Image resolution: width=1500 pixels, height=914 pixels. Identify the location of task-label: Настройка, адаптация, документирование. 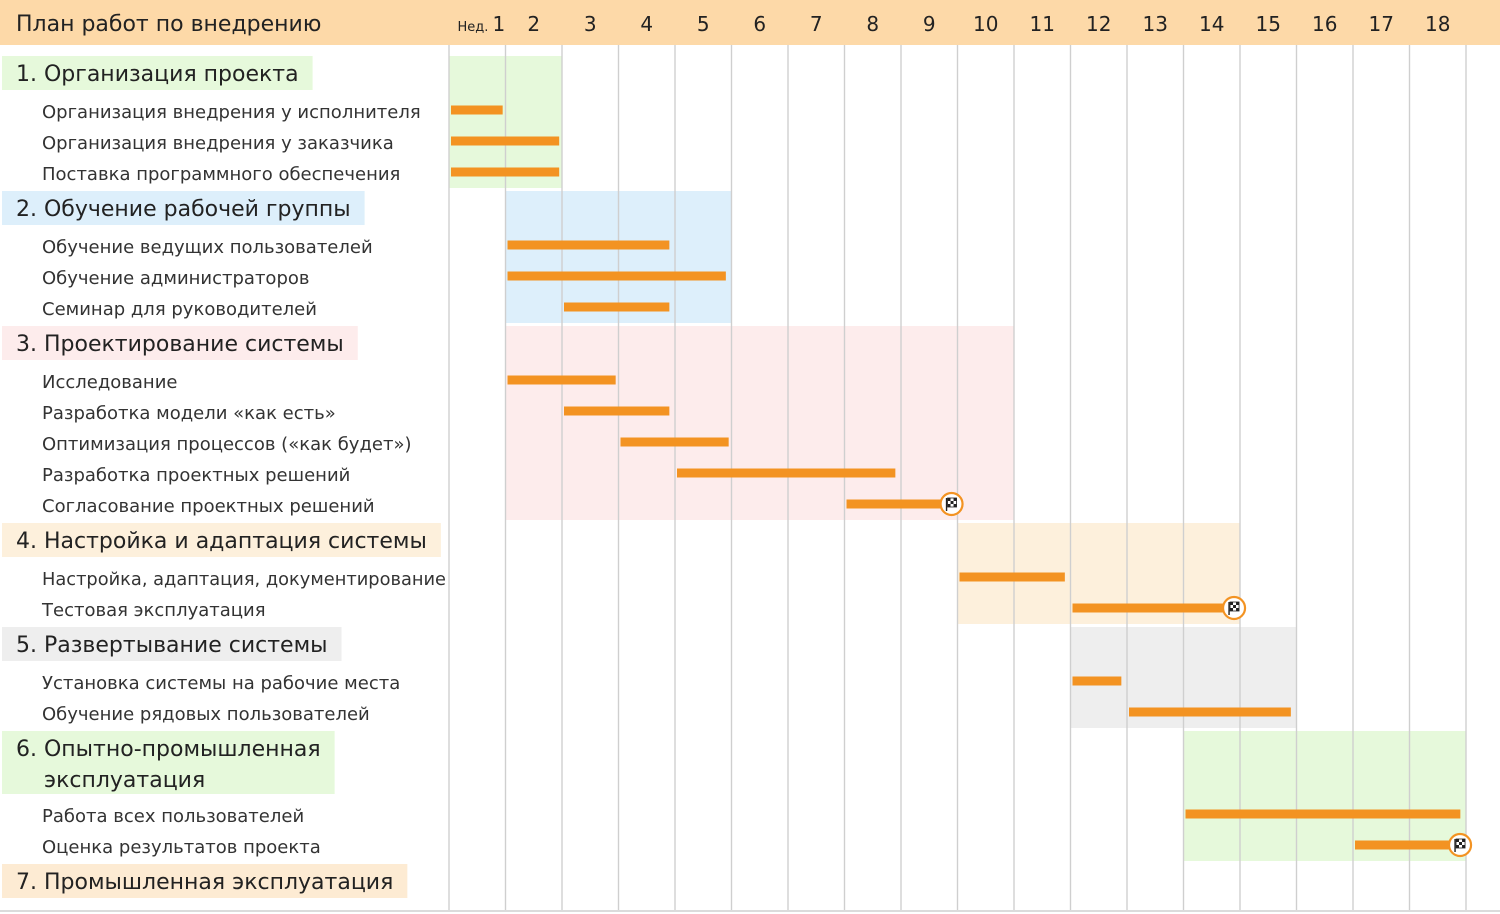
(244, 579).